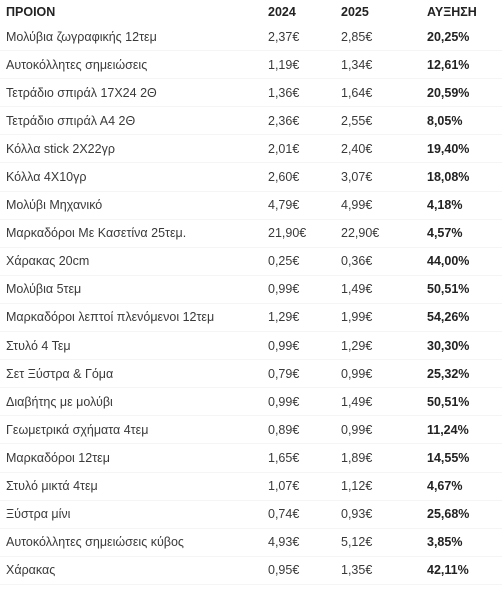 This screenshot has height=600, width=502. I want to click on cell-price-2025: 2,40€, so click(357, 148).